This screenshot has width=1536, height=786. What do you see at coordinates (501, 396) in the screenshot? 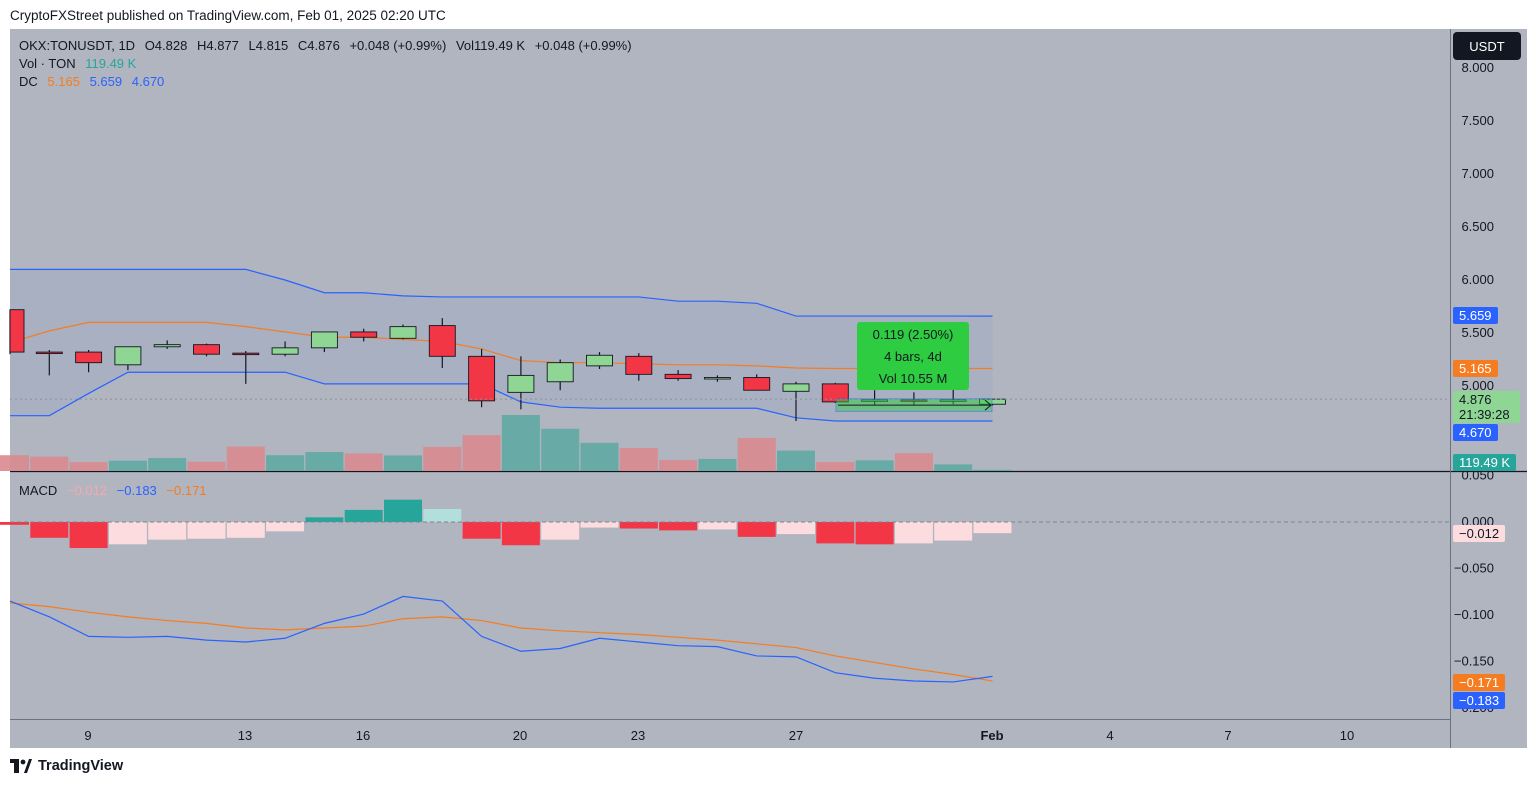
I see `donchian-lower-line` at bounding box center [501, 396].